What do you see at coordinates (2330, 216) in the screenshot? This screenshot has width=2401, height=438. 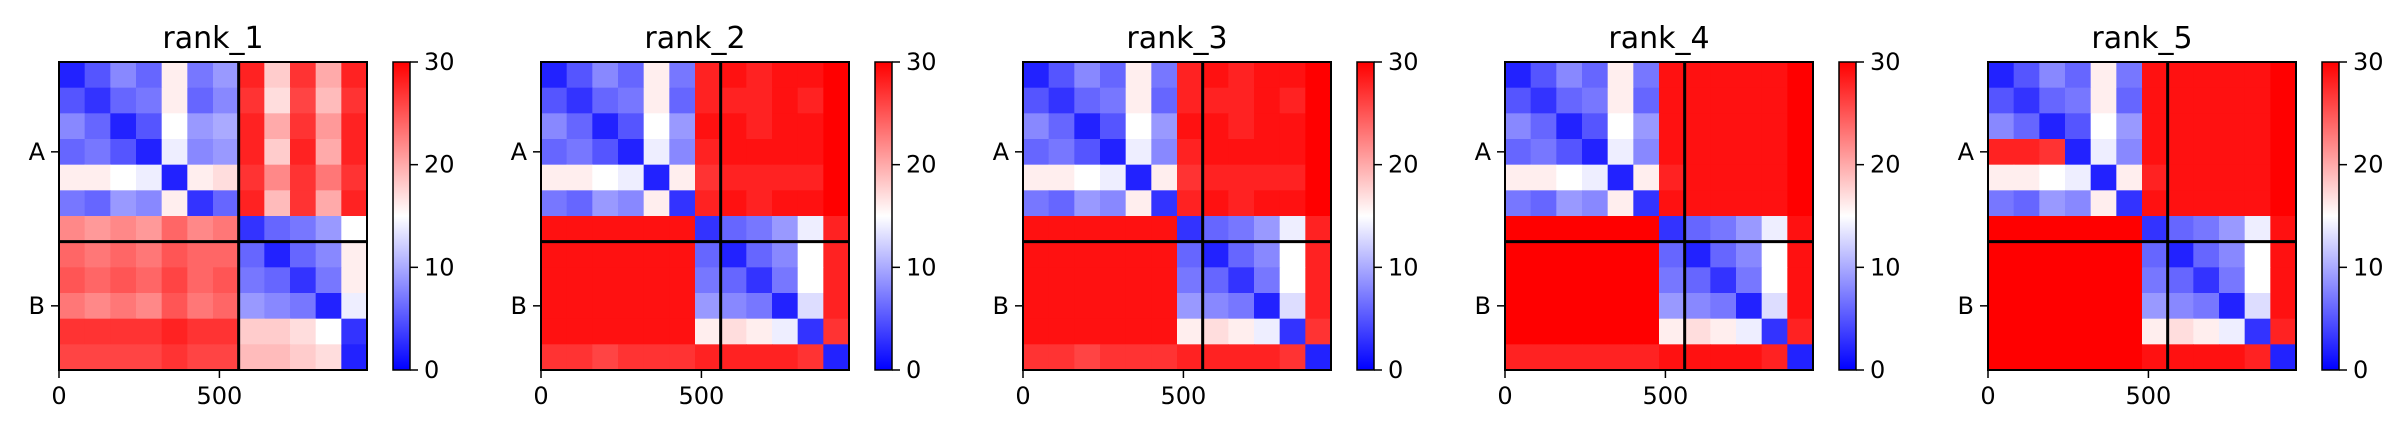 I see `colorbar` at bounding box center [2330, 216].